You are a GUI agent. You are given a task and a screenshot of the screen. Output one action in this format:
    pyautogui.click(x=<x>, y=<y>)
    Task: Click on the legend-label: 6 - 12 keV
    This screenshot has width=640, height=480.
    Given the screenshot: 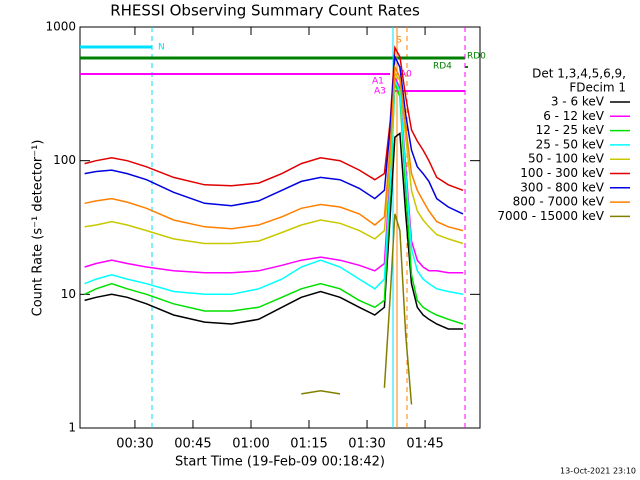 What is the action you would take?
    pyautogui.click(x=574, y=116)
    